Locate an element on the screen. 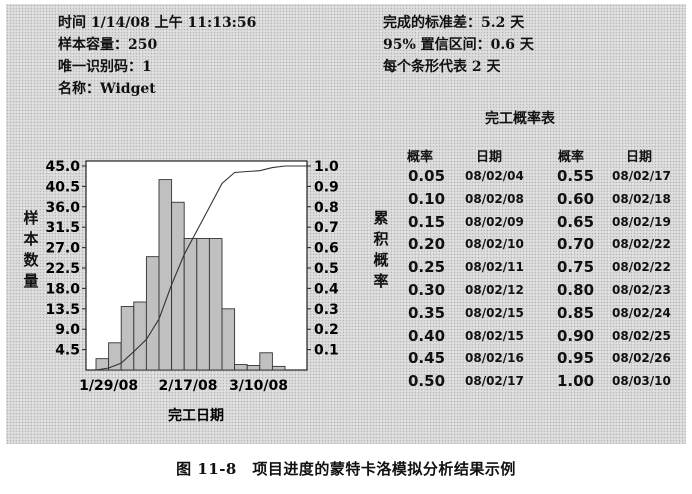 The height and width of the screenshot is (494, 692). table-prob-cell: 0.20 is located at coordinates (427, 244).